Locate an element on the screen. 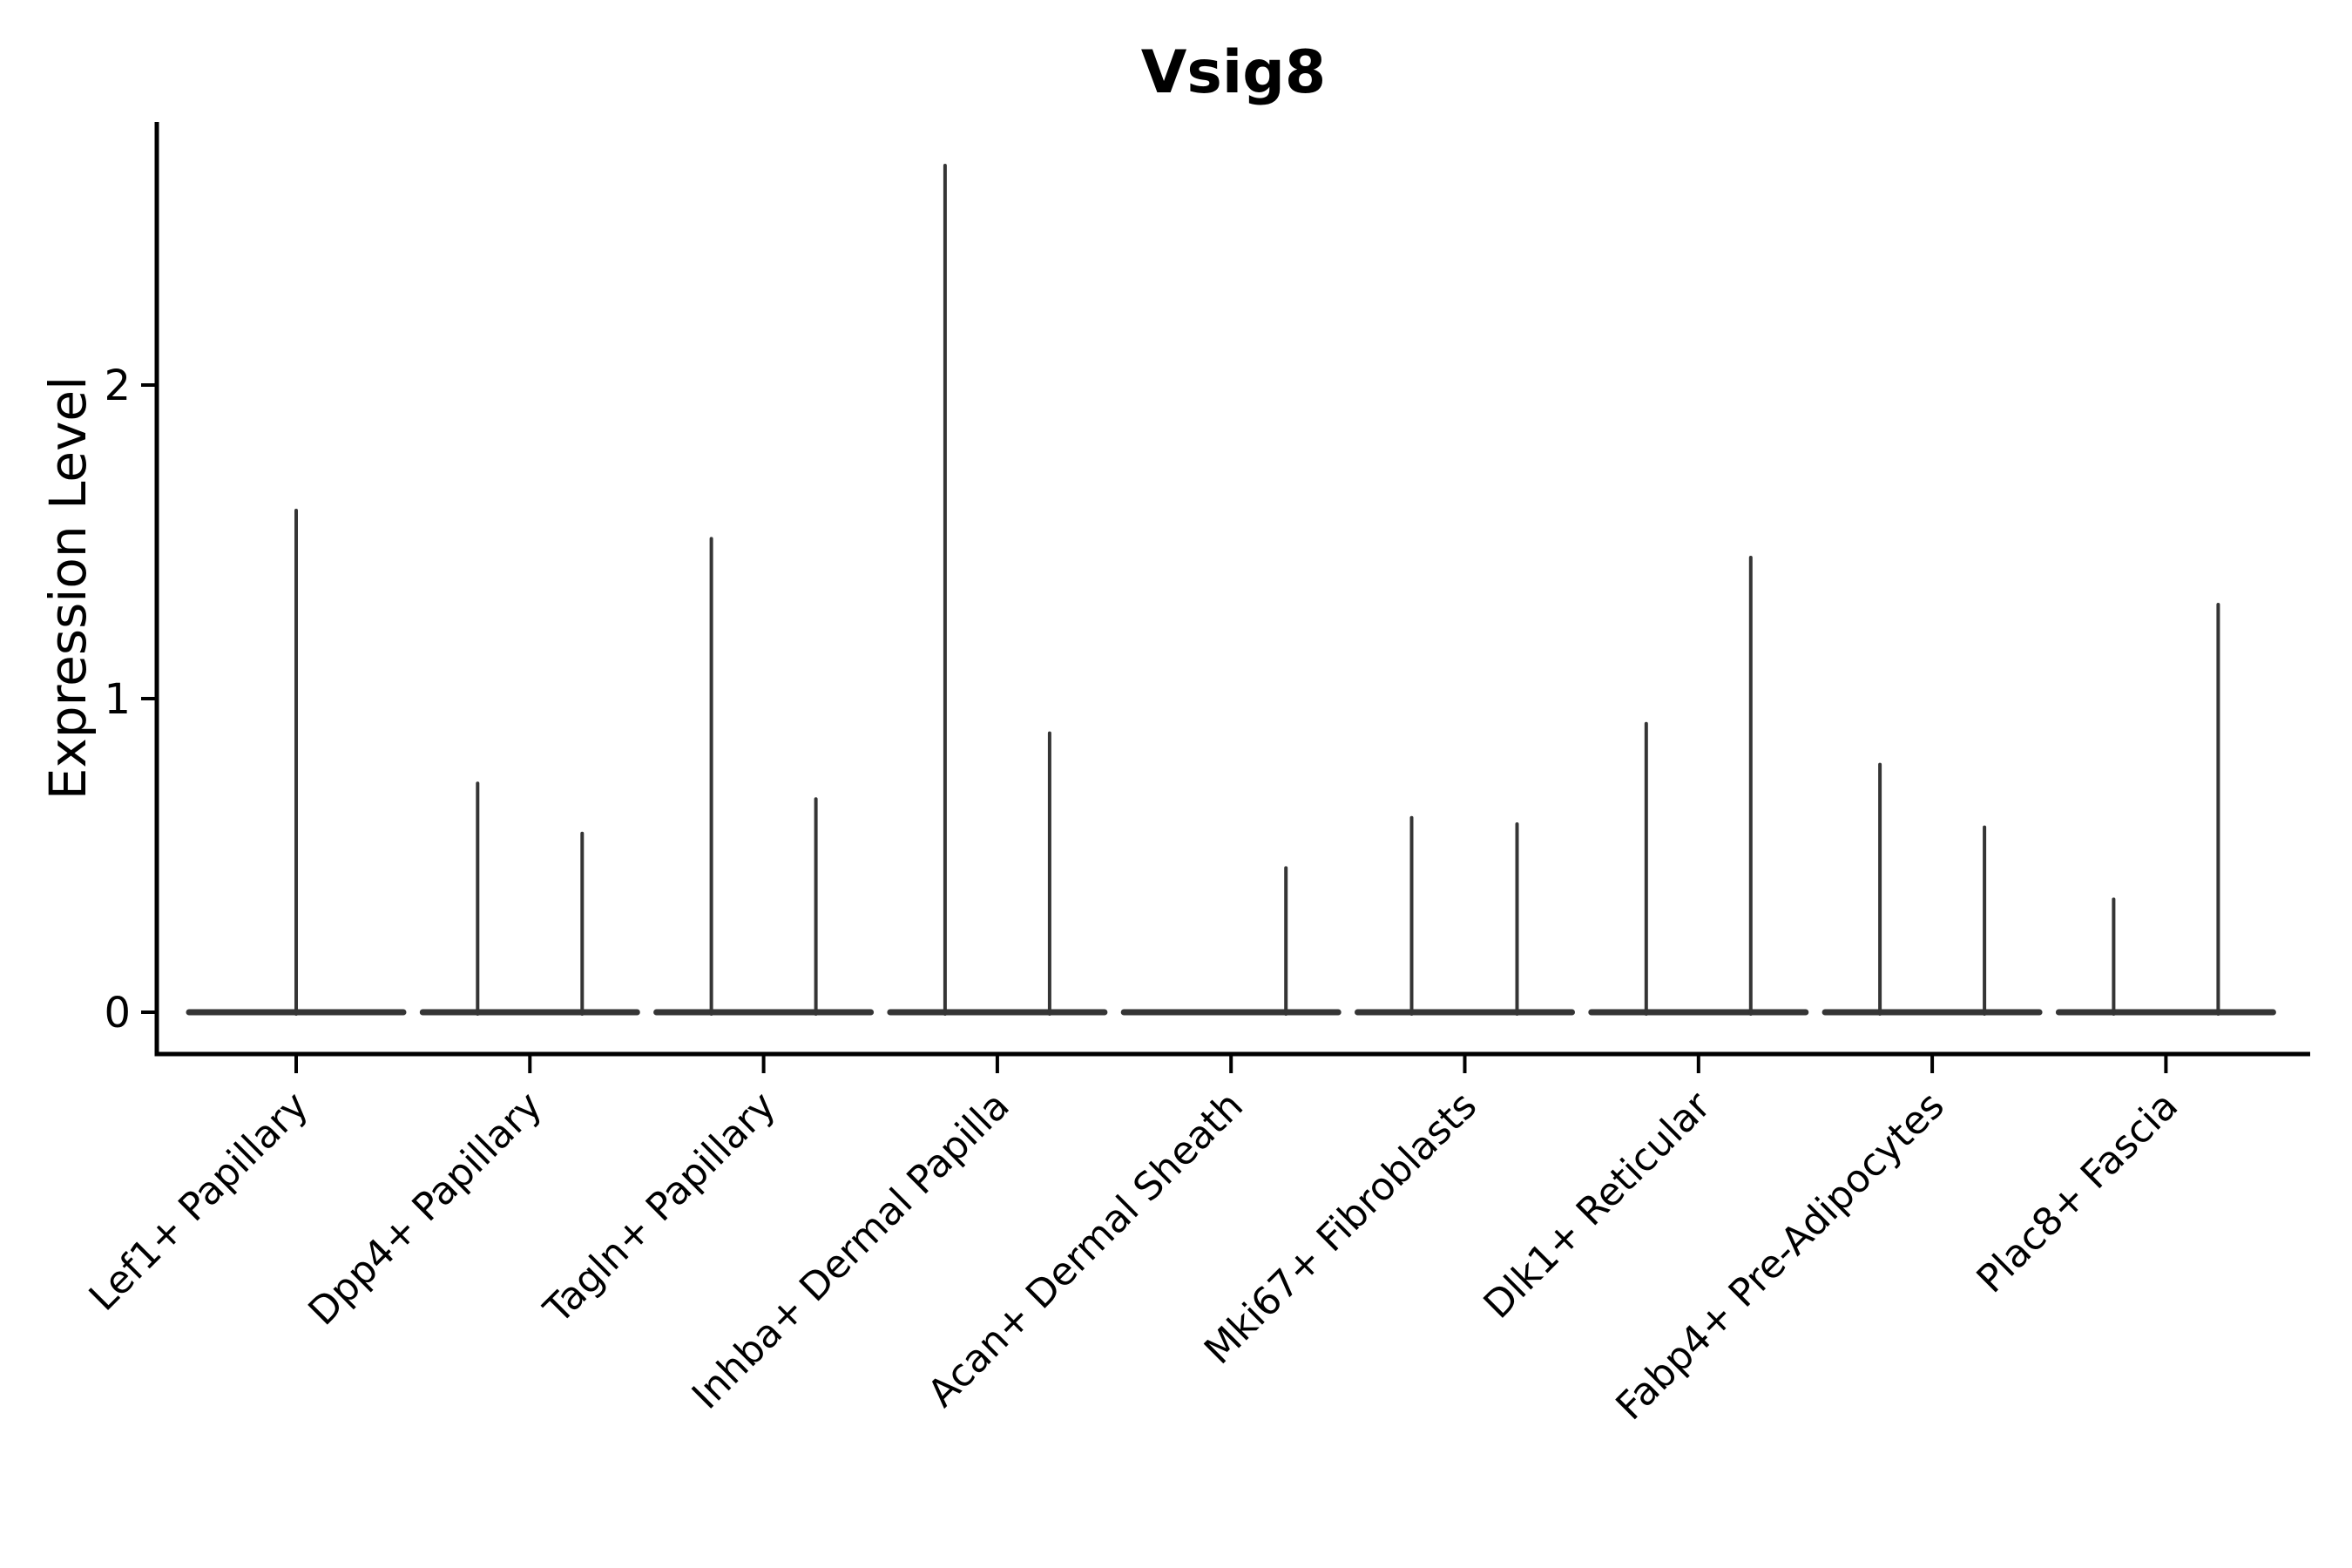 This screenshot has width=2352, height=1568. x-tick-label: Lef1+ Papillary is located at coordinates (199, 1202).